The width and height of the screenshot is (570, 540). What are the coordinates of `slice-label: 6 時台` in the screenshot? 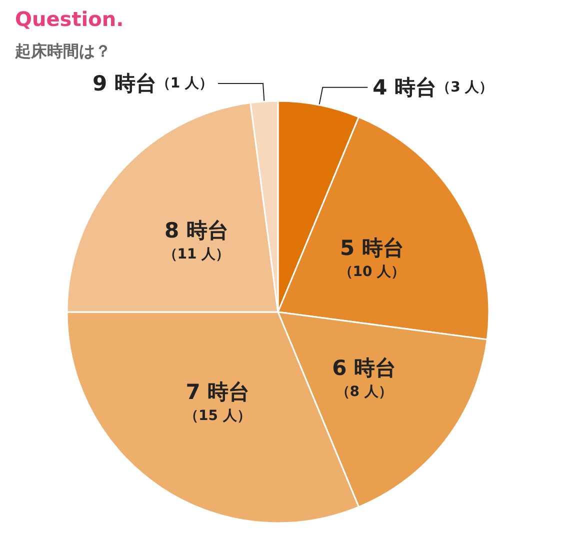 It's located at (364, 368).